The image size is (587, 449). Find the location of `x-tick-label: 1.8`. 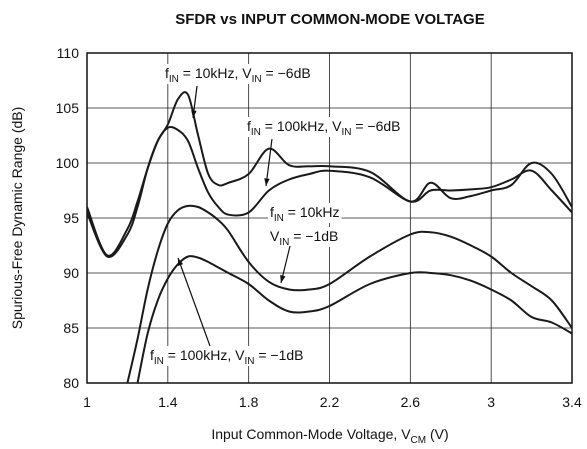

x-tick-label: 1.8 is located at coordinates (249, 402).